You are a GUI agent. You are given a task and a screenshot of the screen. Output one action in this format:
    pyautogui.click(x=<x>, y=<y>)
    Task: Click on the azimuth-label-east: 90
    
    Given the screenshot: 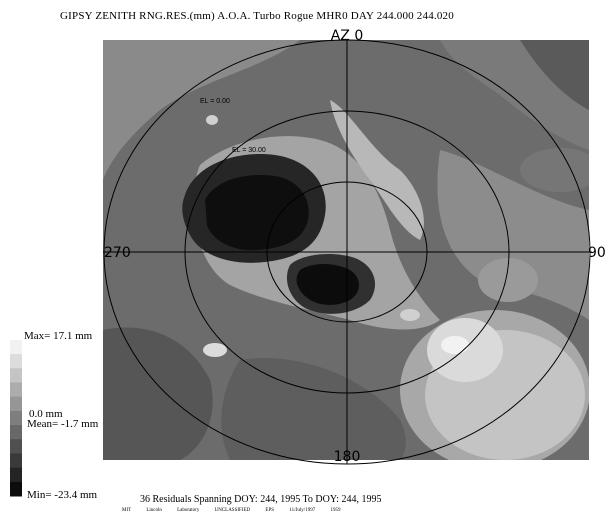 What is the action you would take?
    pyautogui.click(x=597, y=253)
    